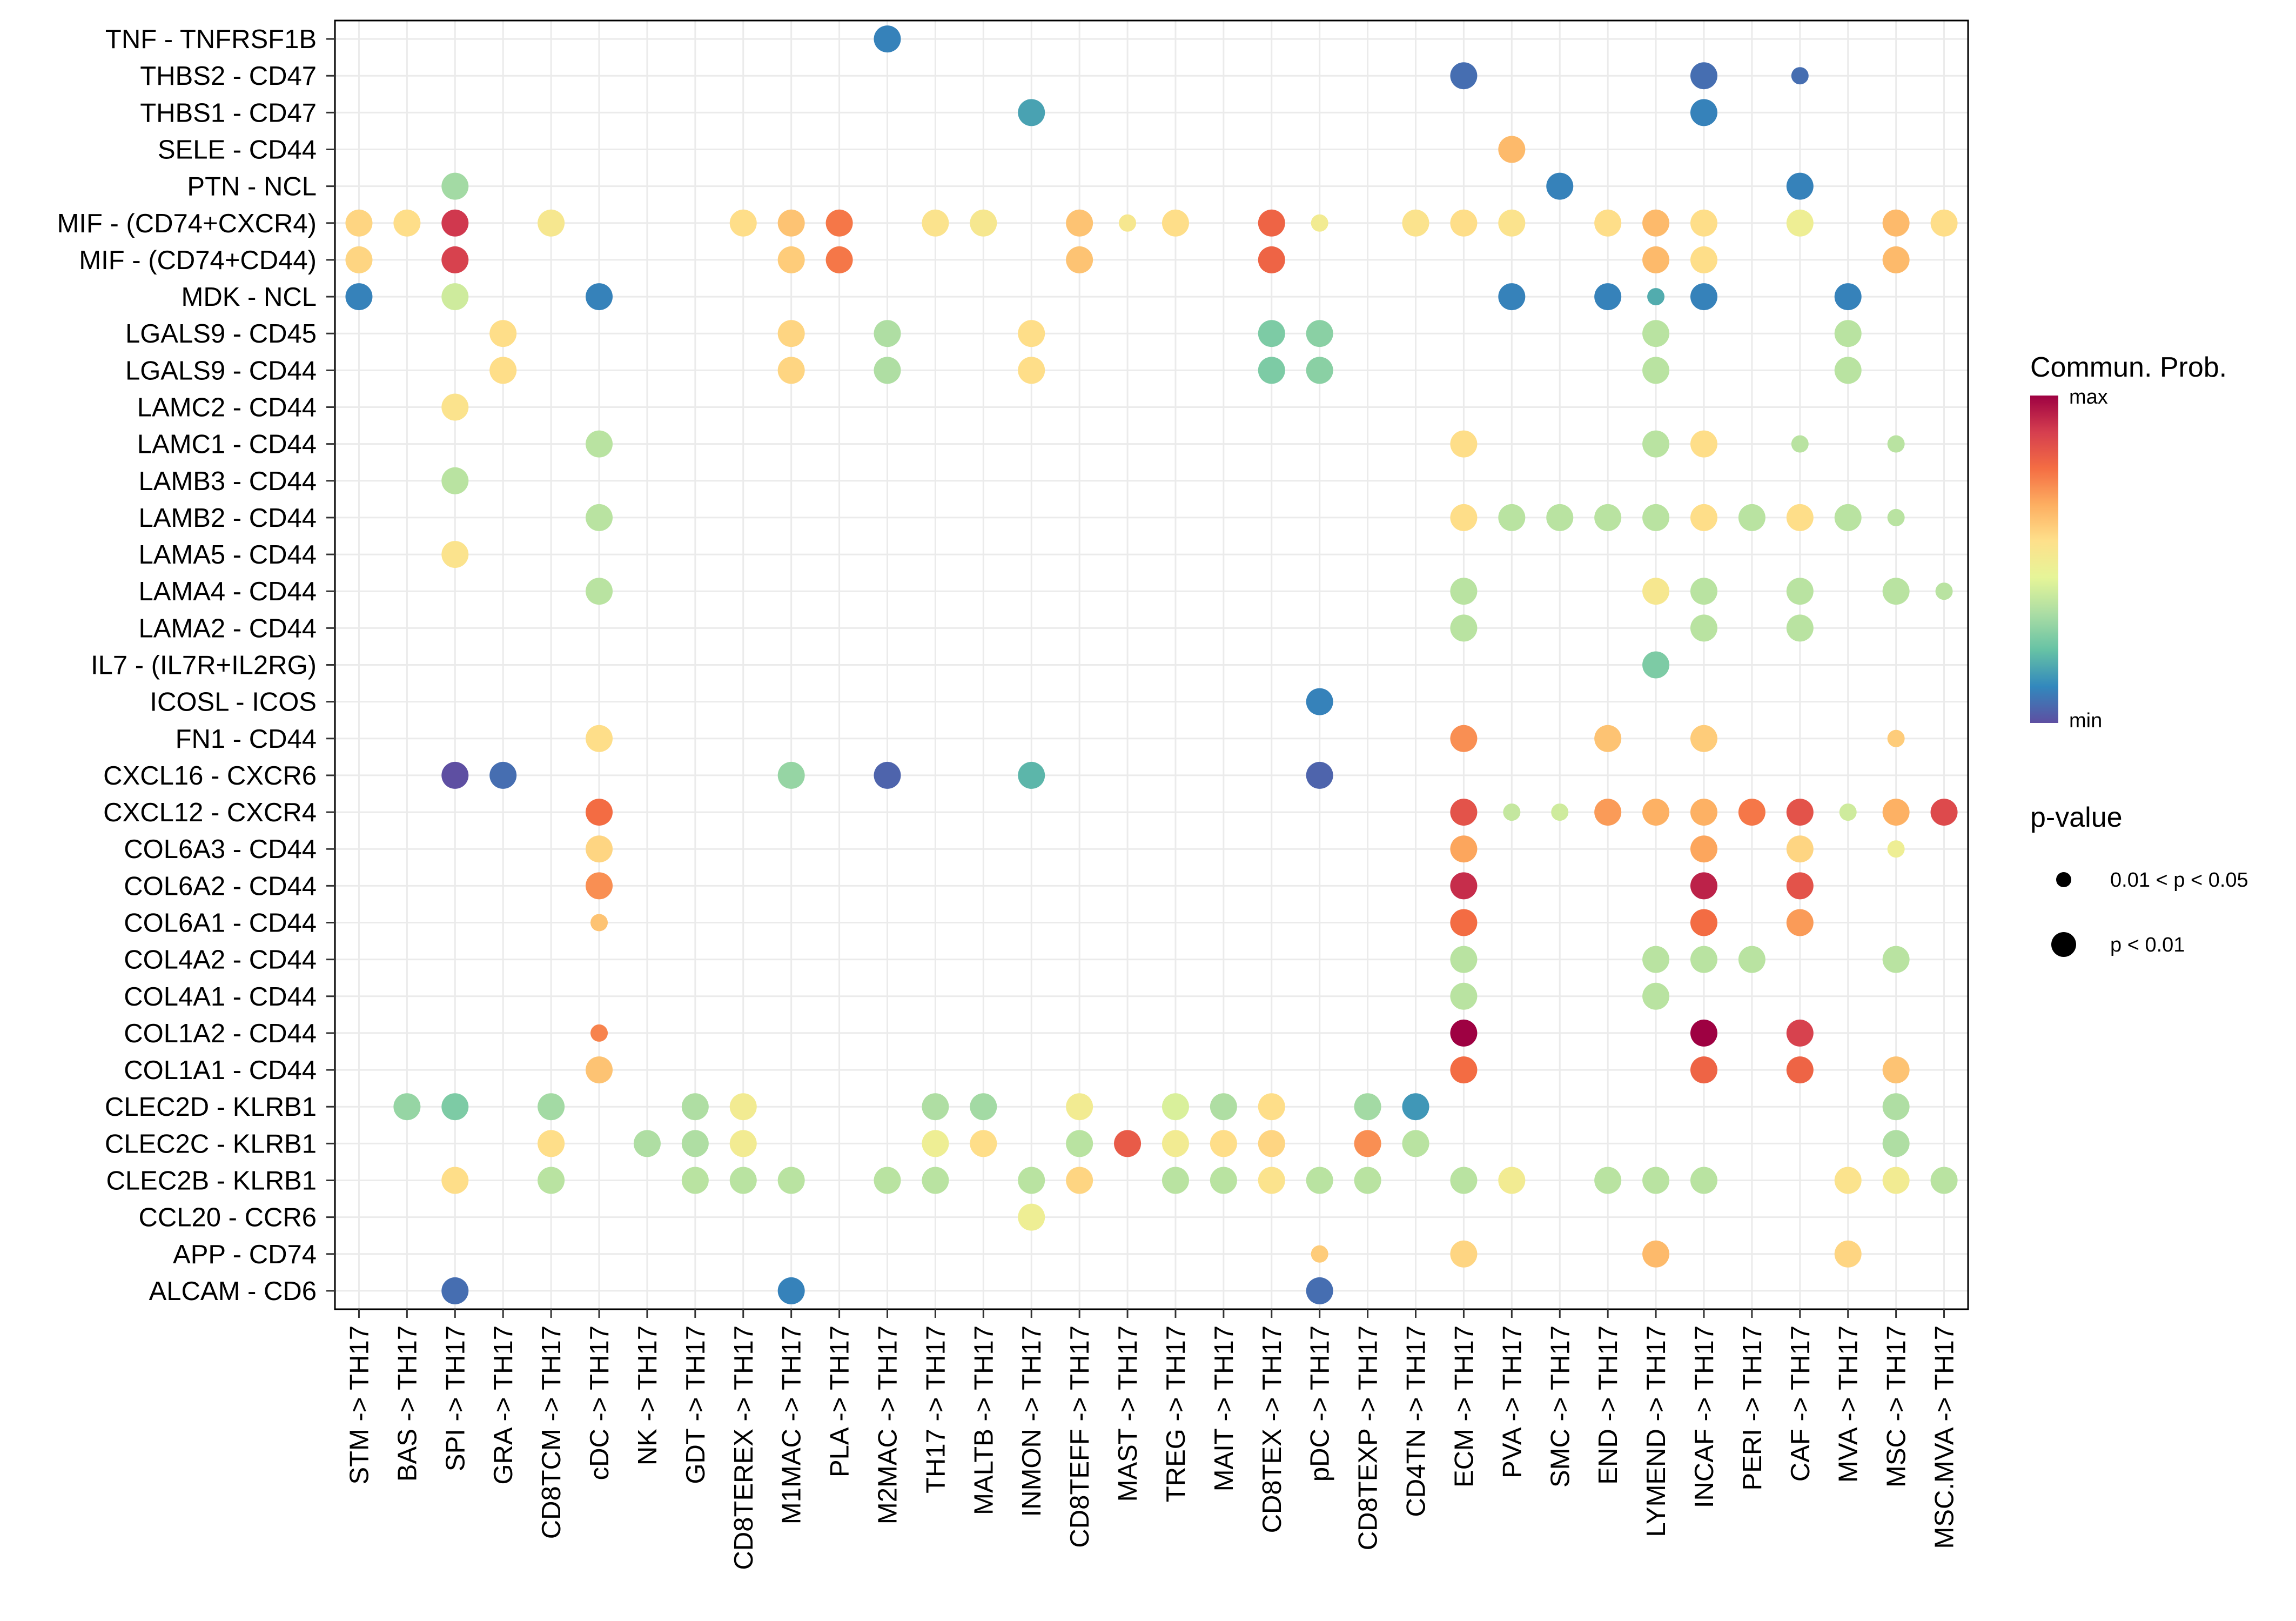  I want to click on y-tick-label: LAMA5 - CD44, so click(227, 555).